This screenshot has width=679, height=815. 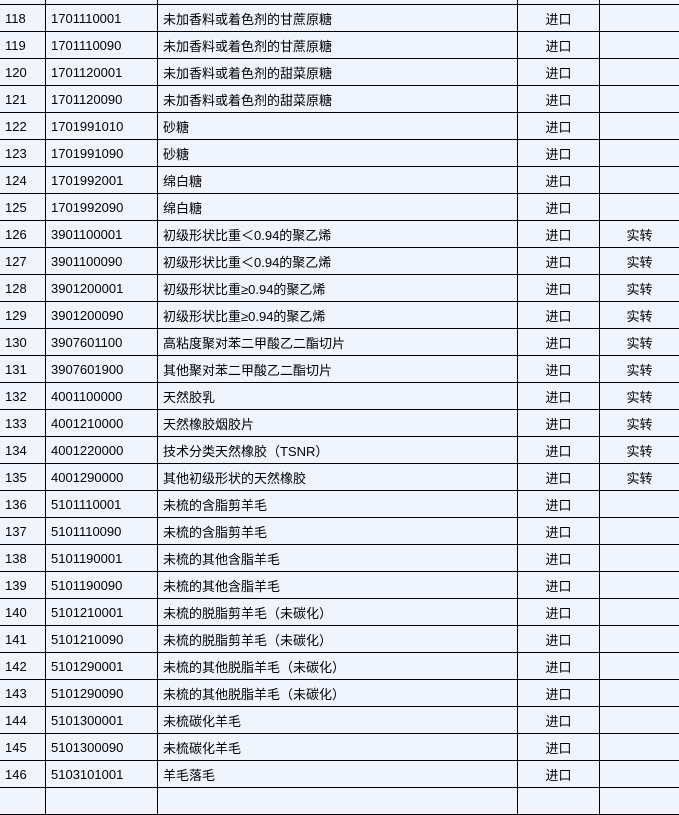 What do you see at coordinates (102, 531) in the screenshot?
I see `hs-code-cell: 5101110090` at bounding box center [102, 531].